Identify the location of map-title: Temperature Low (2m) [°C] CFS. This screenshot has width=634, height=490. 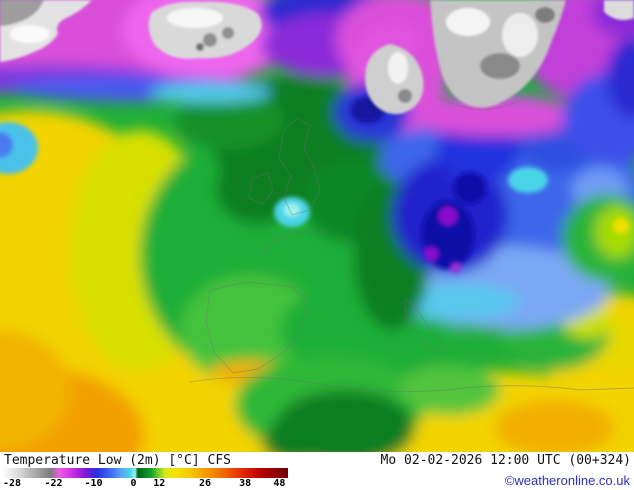
(117, 460).